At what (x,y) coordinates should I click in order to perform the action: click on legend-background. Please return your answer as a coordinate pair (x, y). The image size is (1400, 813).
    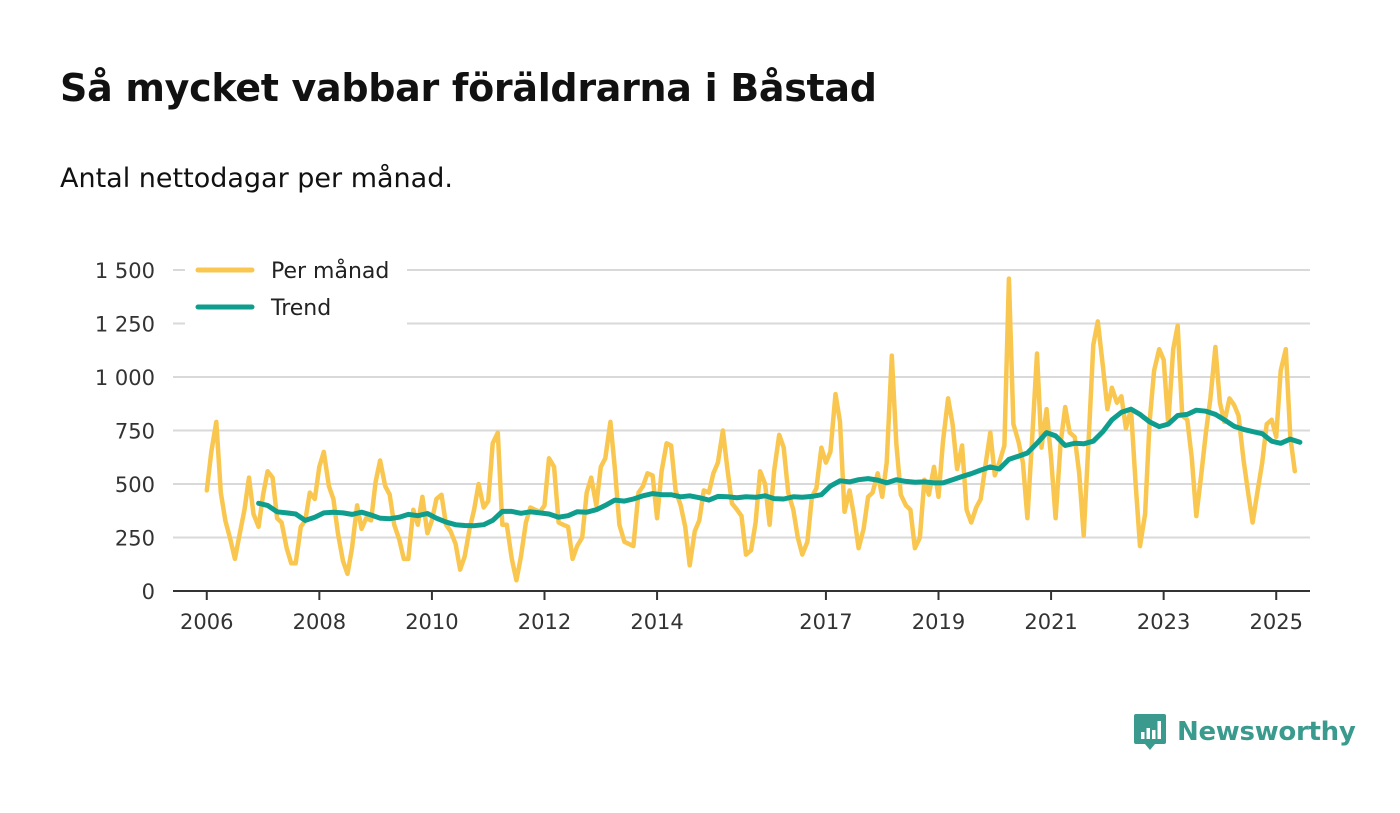
    Looking at the image, I should click on (296, 288).